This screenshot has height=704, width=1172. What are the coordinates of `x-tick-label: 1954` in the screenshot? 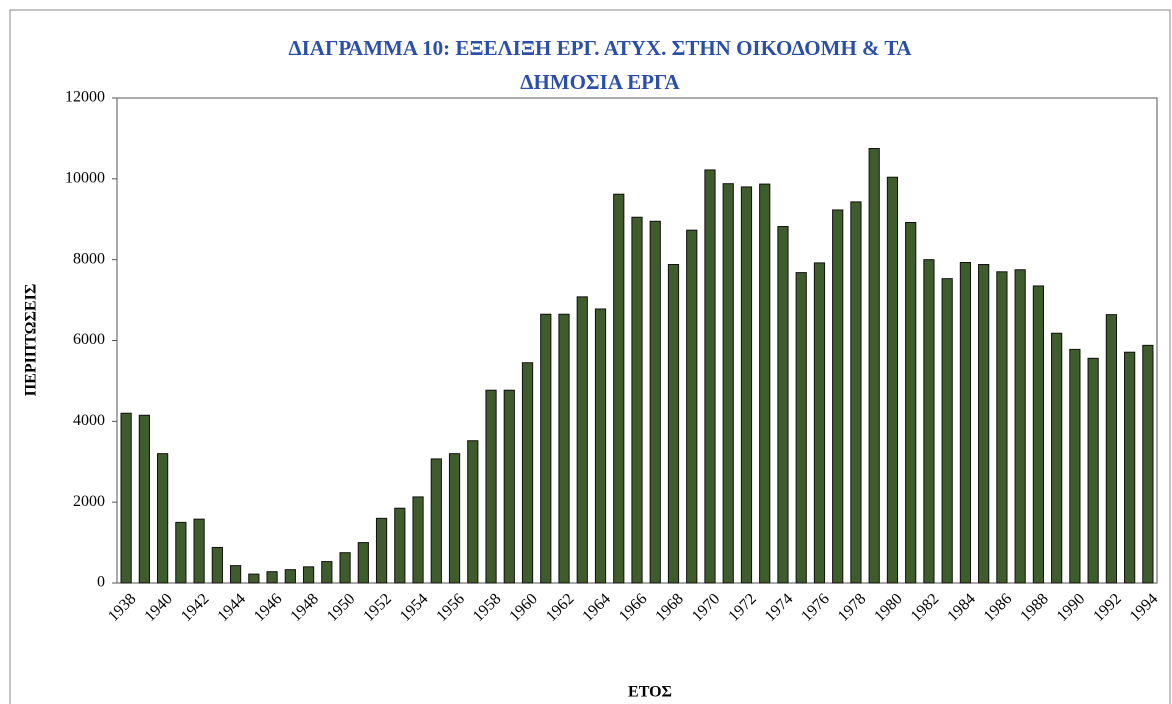 It's located at (414, 607).